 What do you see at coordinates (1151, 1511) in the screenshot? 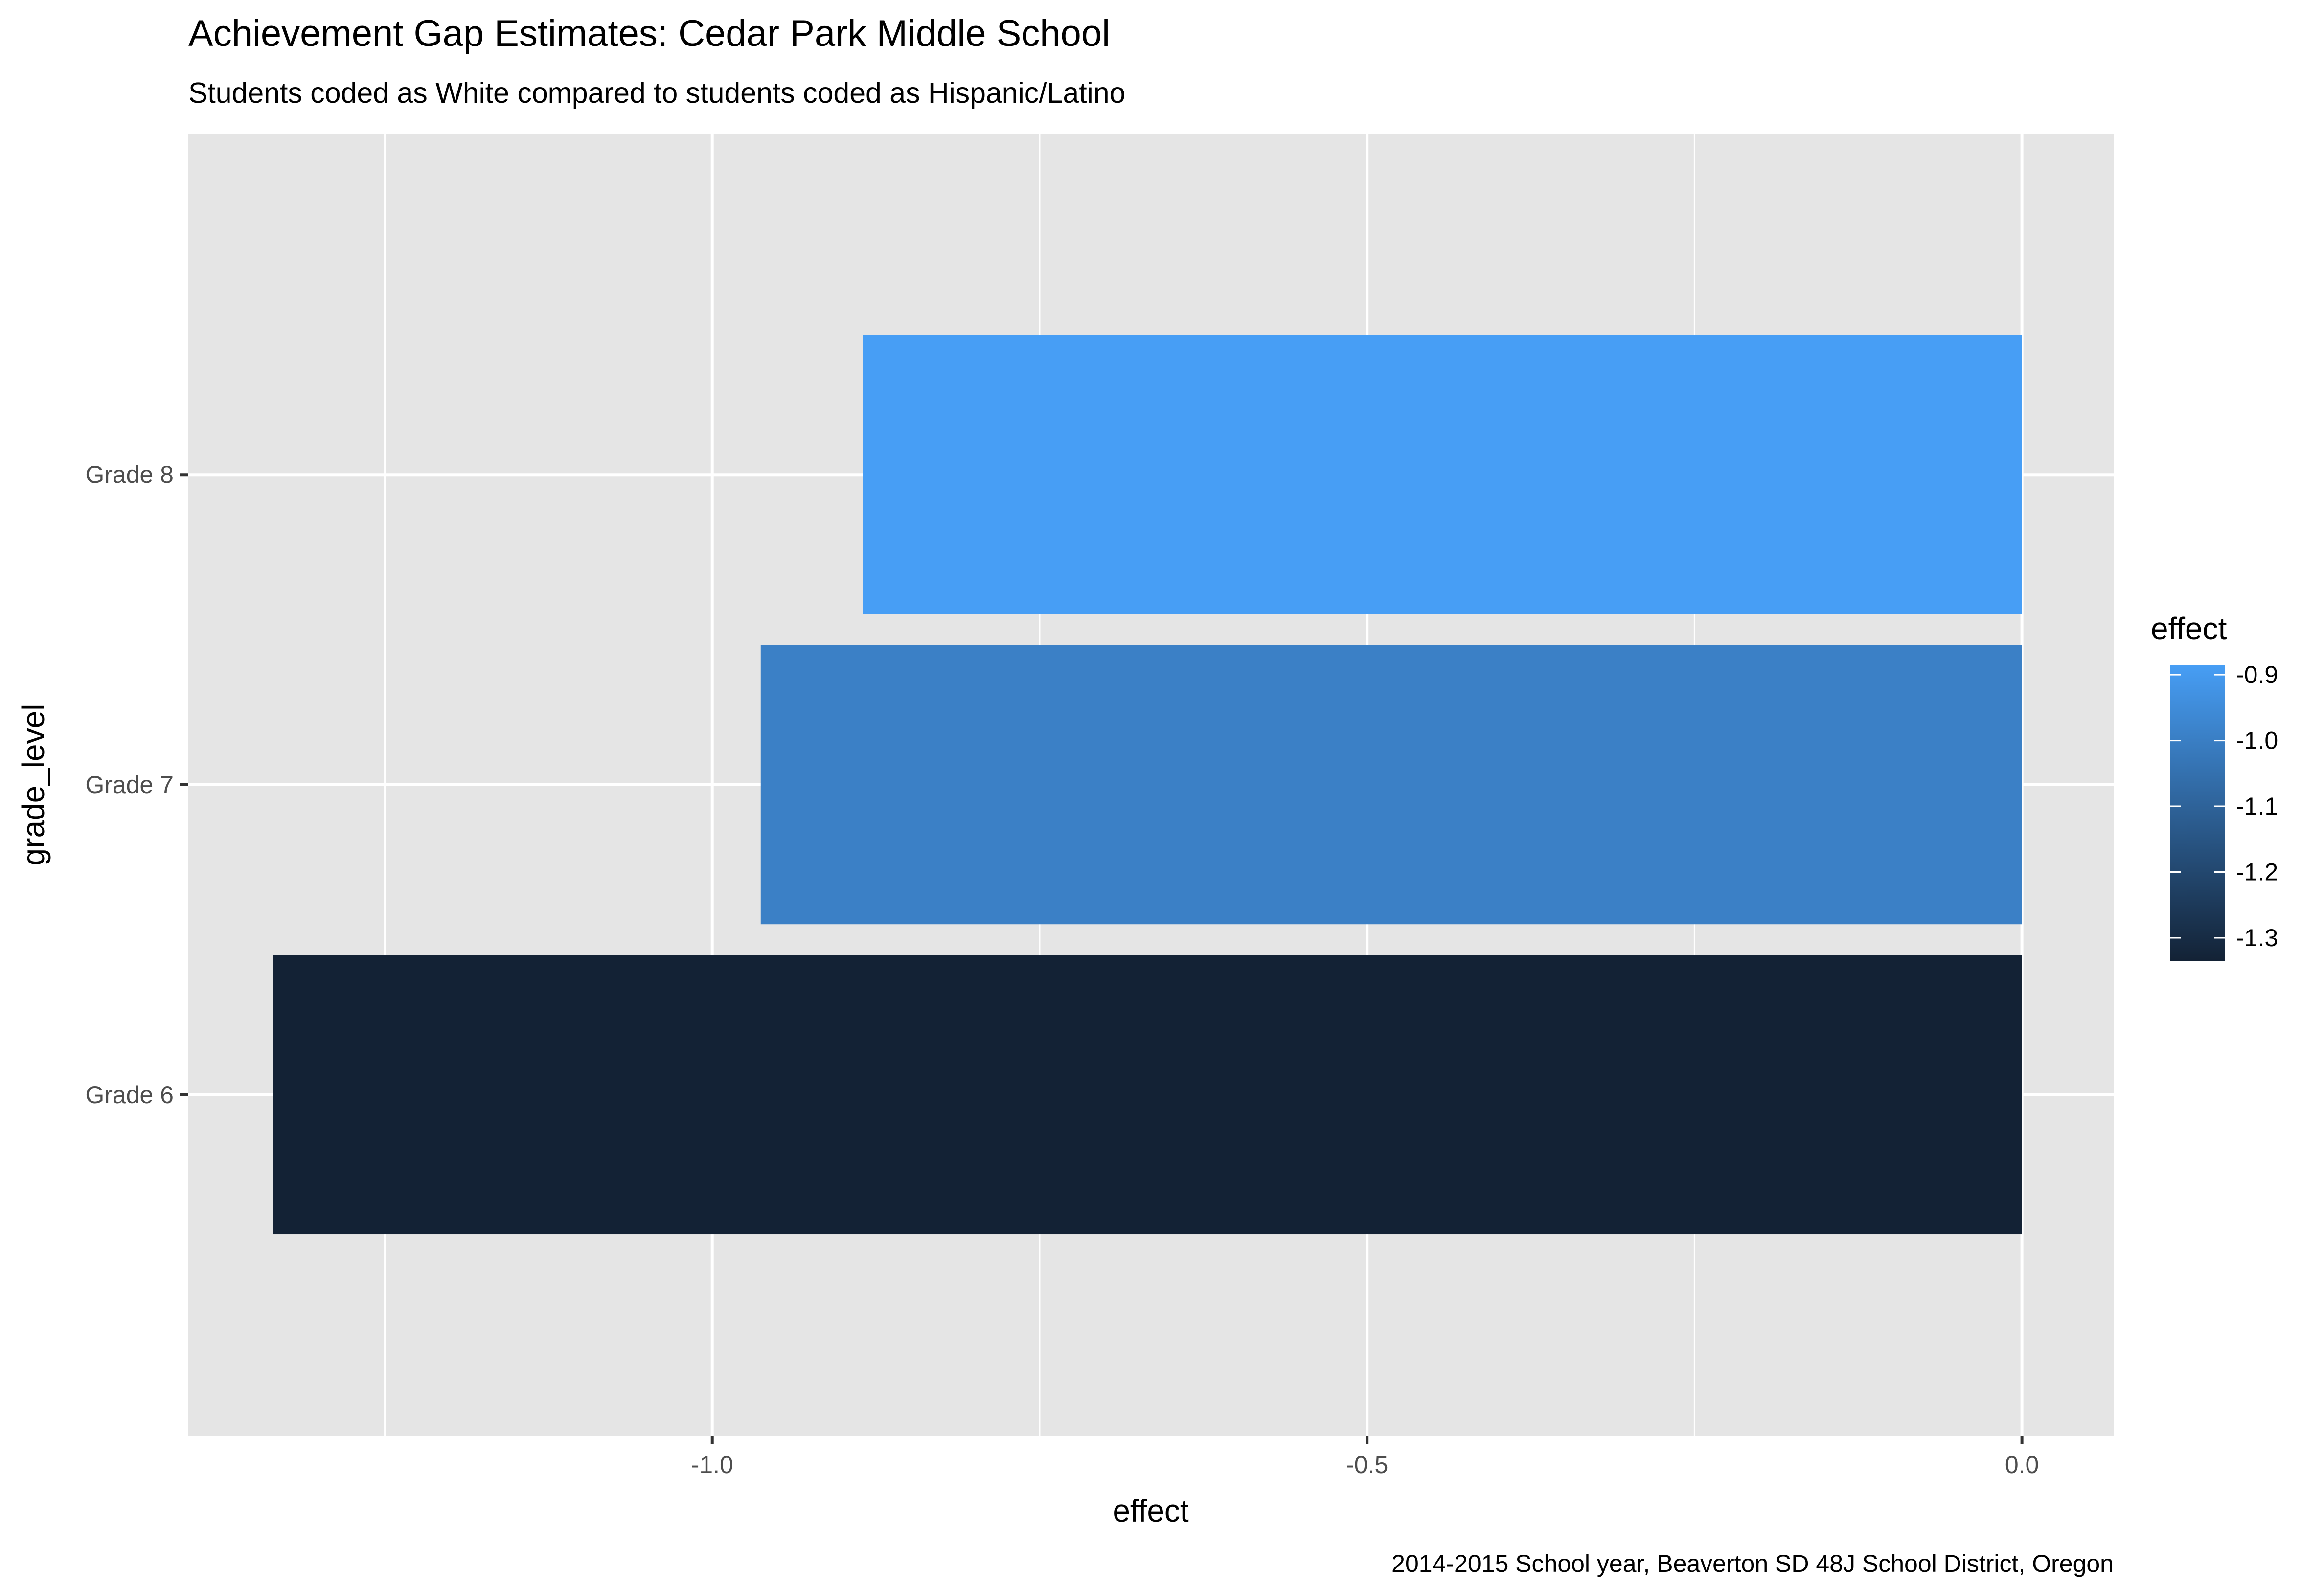
I see `x-axis-title: effect` at bounding box center [1151, 1511].